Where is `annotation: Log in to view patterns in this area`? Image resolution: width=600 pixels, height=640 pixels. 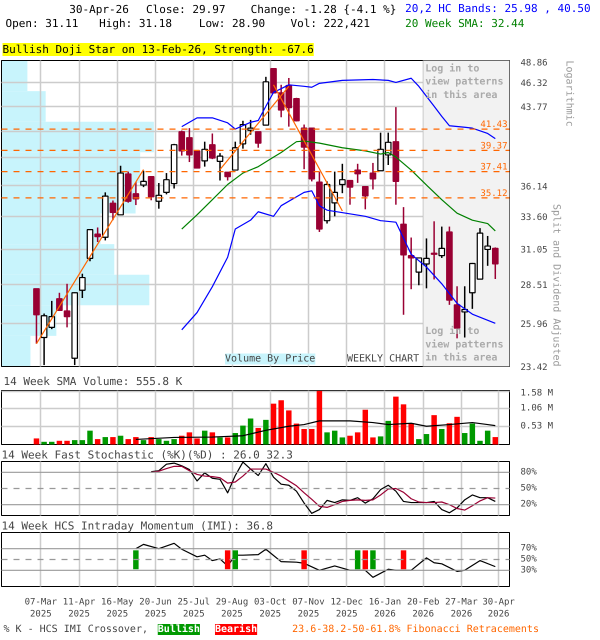 annotation: Log in to view patterns in this area is located at coordinates (464, 81).